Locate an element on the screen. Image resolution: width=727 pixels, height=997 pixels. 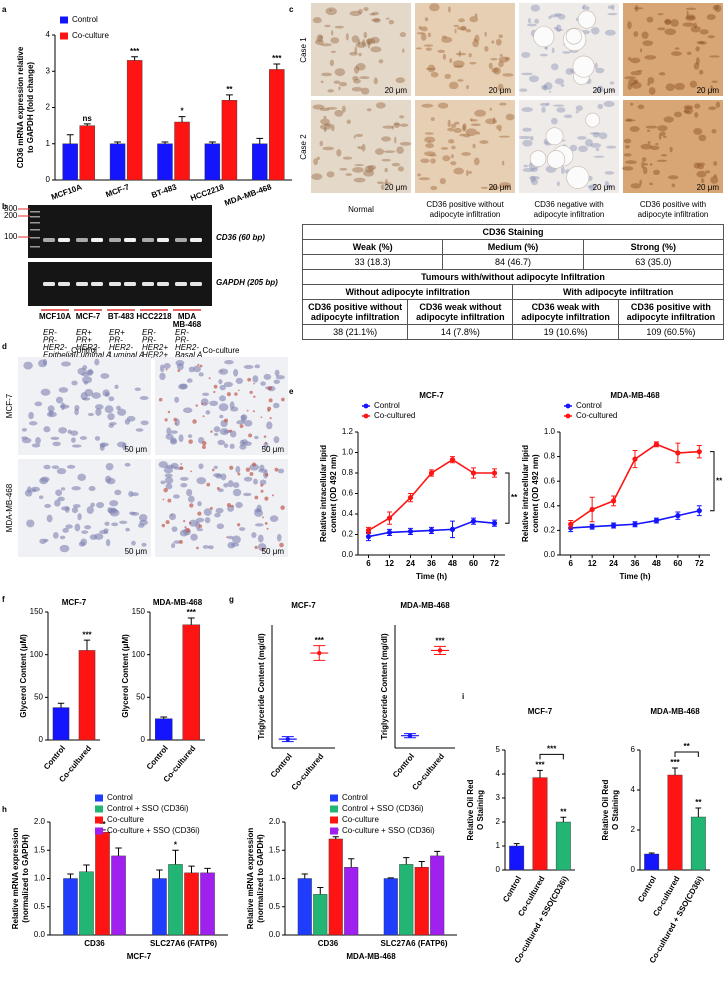
table-row: Weak (%) Medium (%) Strong (%) is located at coordinates (513, 247).